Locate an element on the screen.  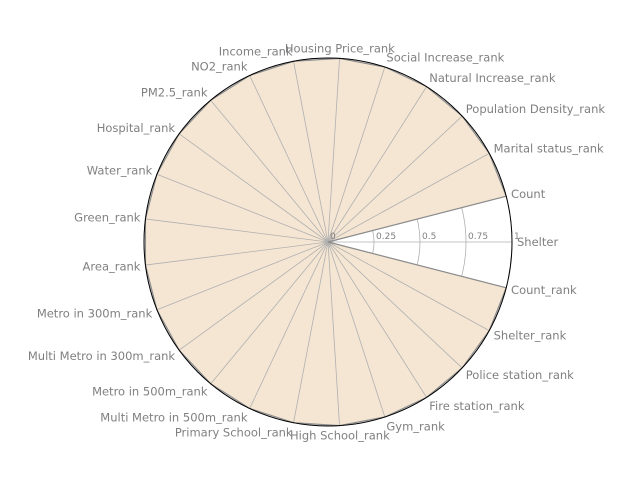
category-label: Shelter_rank is located at coordinates (530, 335).